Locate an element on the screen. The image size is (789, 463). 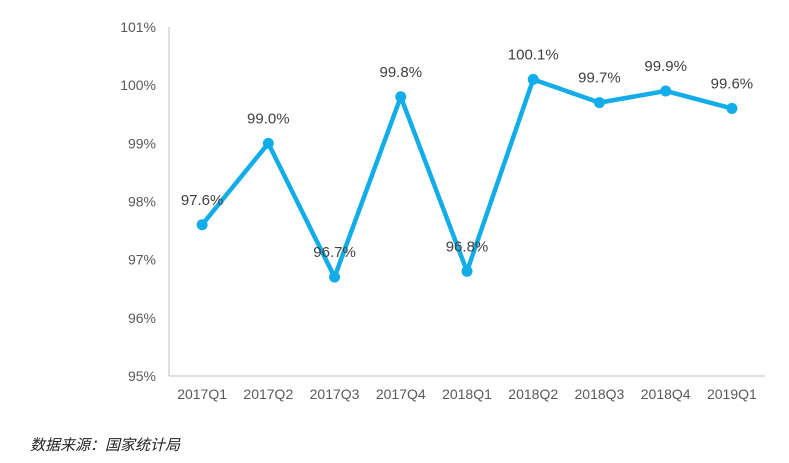
y-tick-label: 95% is located at coordinates (142, 376).